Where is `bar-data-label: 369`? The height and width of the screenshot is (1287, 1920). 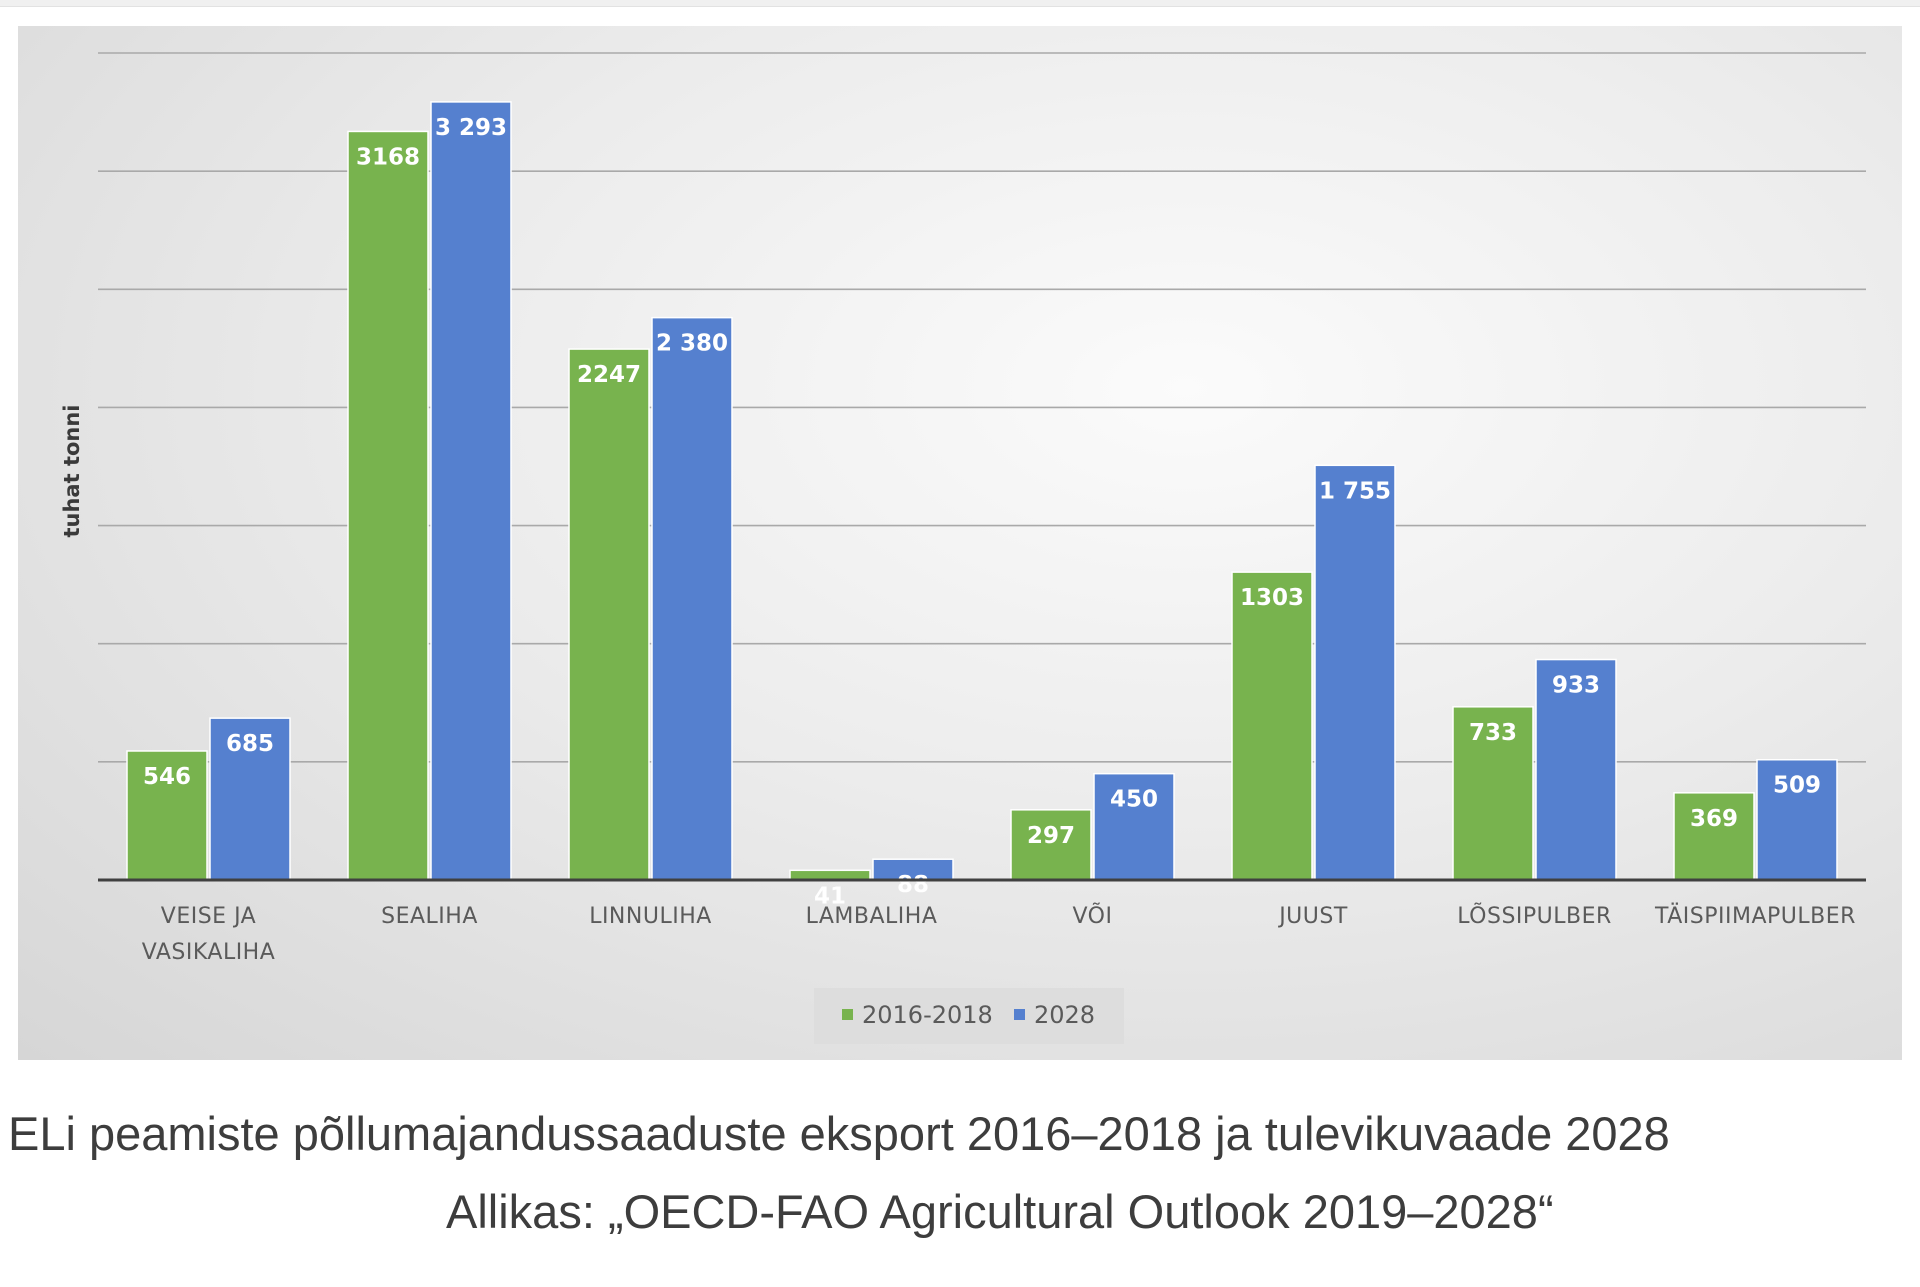
bar-data-label: 369 is located at coordinates (1714, 819).